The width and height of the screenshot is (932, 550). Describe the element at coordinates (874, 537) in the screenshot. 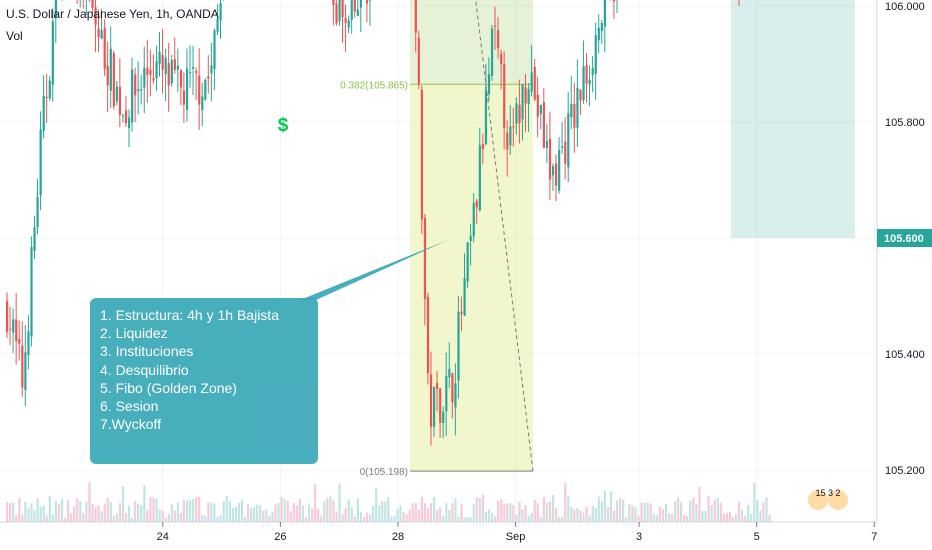

I see `time-tick-label: 7` at that location.